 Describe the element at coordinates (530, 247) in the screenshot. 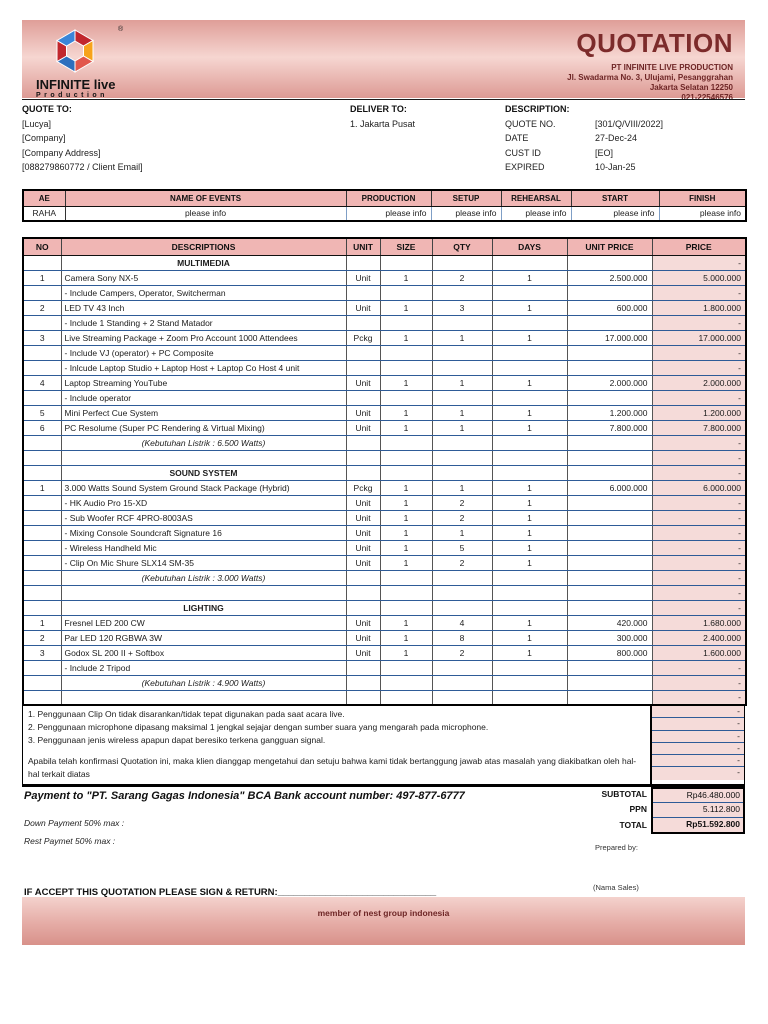

I see `items-header-cell: DAYS` at that location.